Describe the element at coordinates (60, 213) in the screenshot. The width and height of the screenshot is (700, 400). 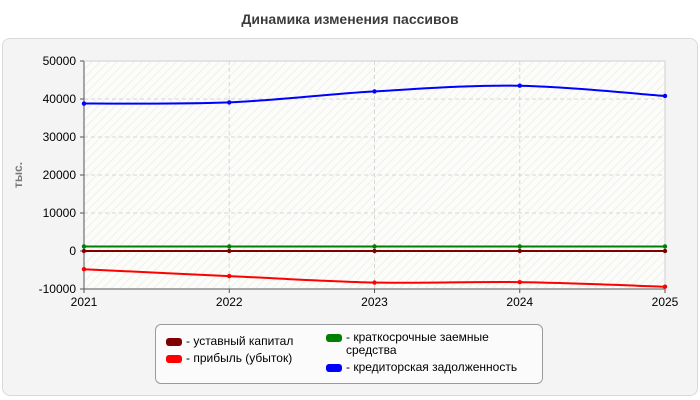
I see `y-tick-label: 10000` at that location.